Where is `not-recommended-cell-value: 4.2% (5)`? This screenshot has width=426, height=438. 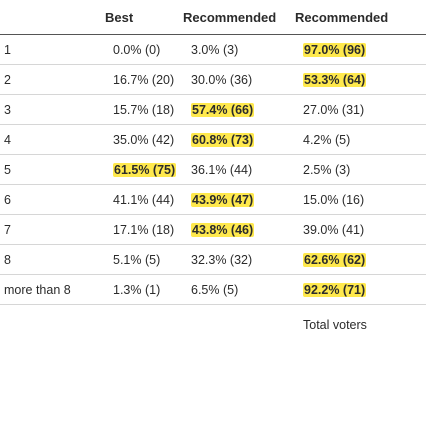
not-recommended-cell-value: 4.2% (5) is located at coordinates (327, 140).